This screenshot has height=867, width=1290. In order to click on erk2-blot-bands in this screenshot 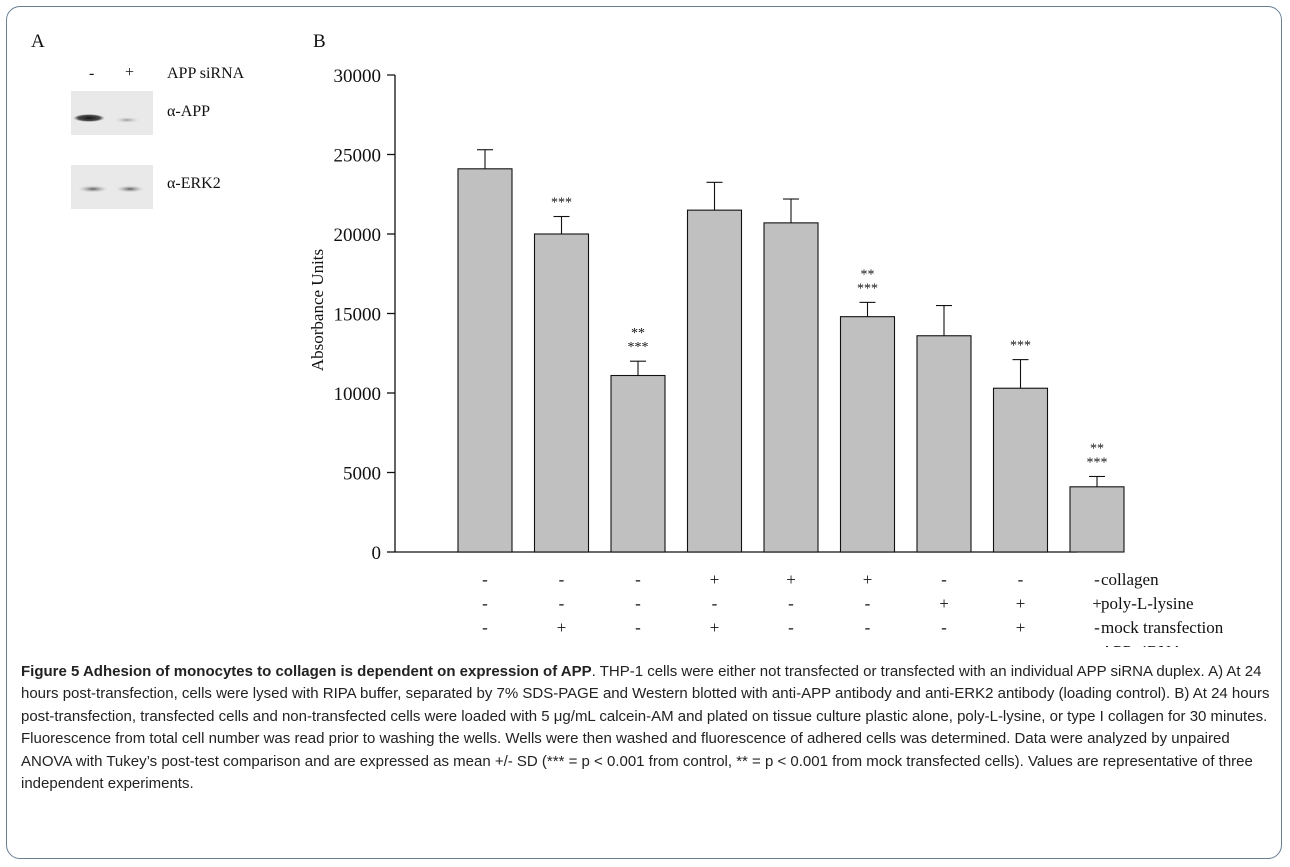, I will do `click(111, 189)`.